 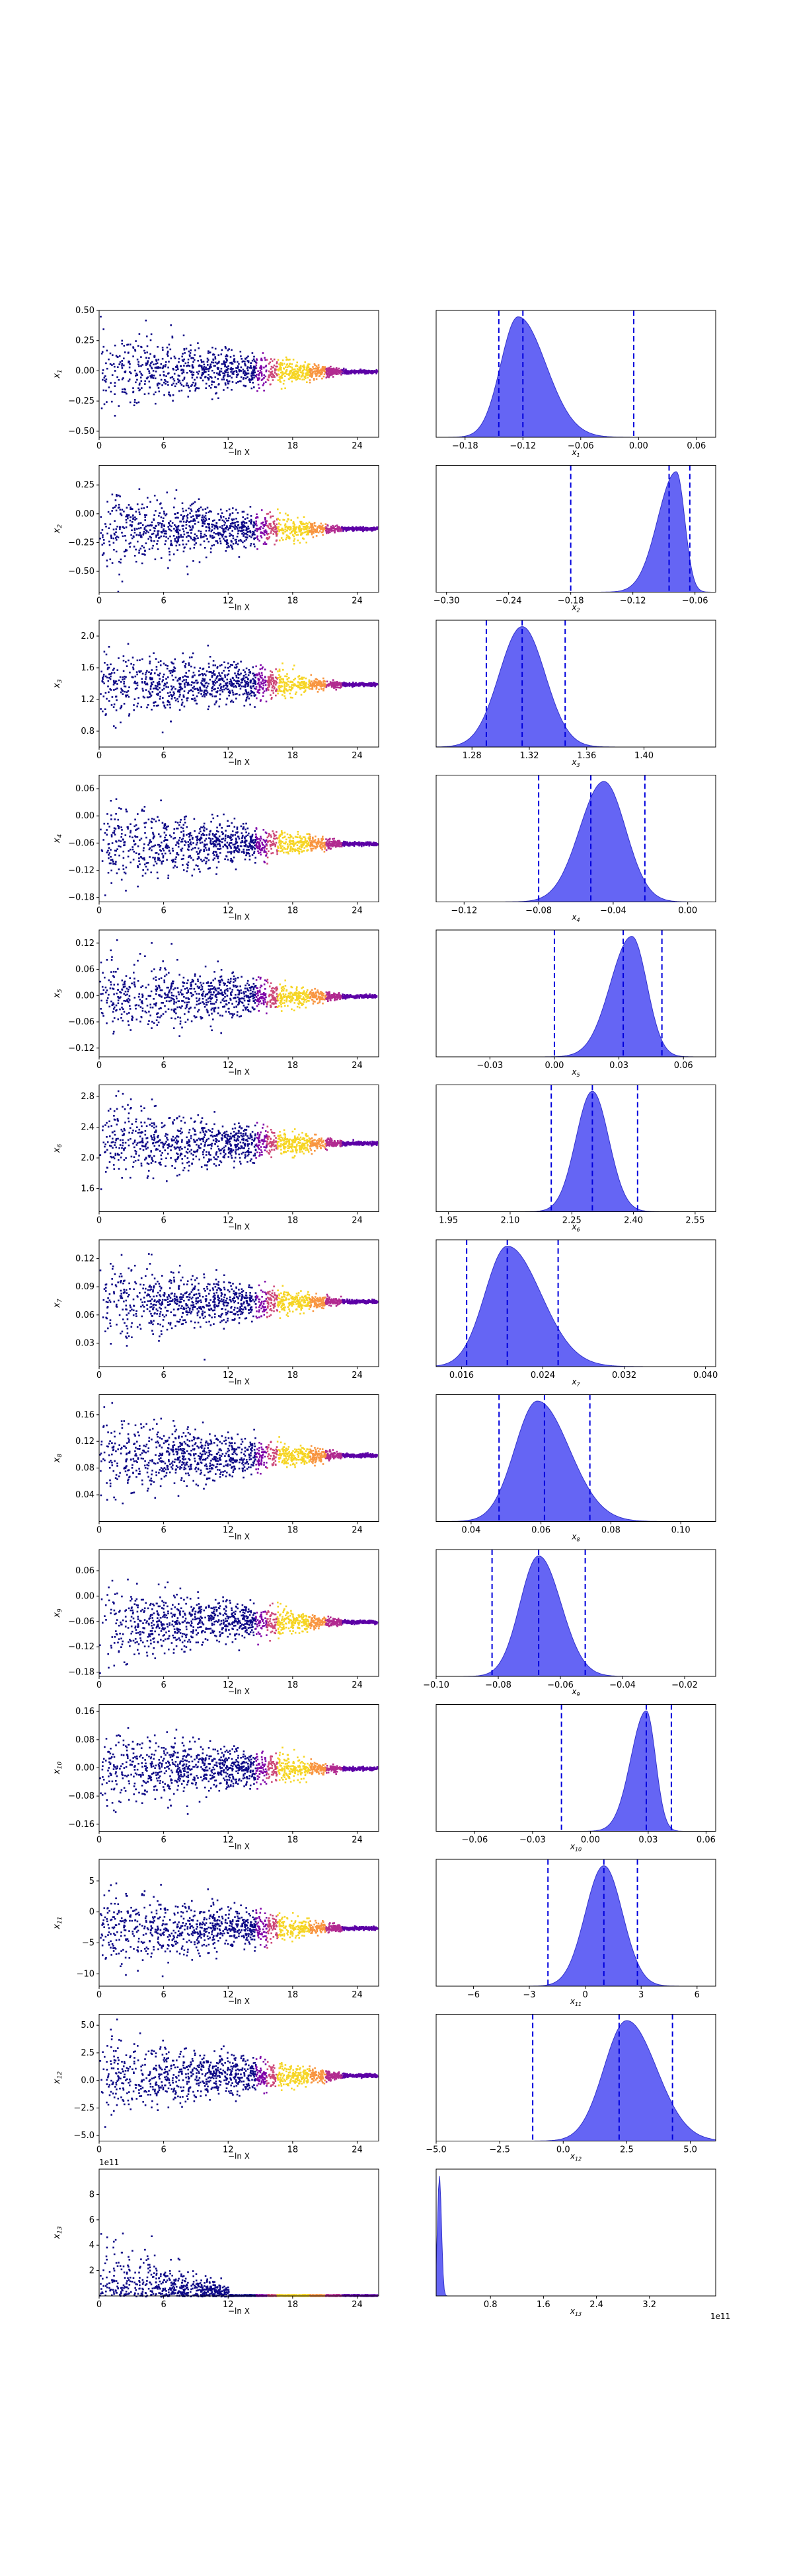 What do you see at coordinates (644, 756) in the screenshot?
I see `posterior-xtick-label: 1.40` at bounding box center [644, 756].